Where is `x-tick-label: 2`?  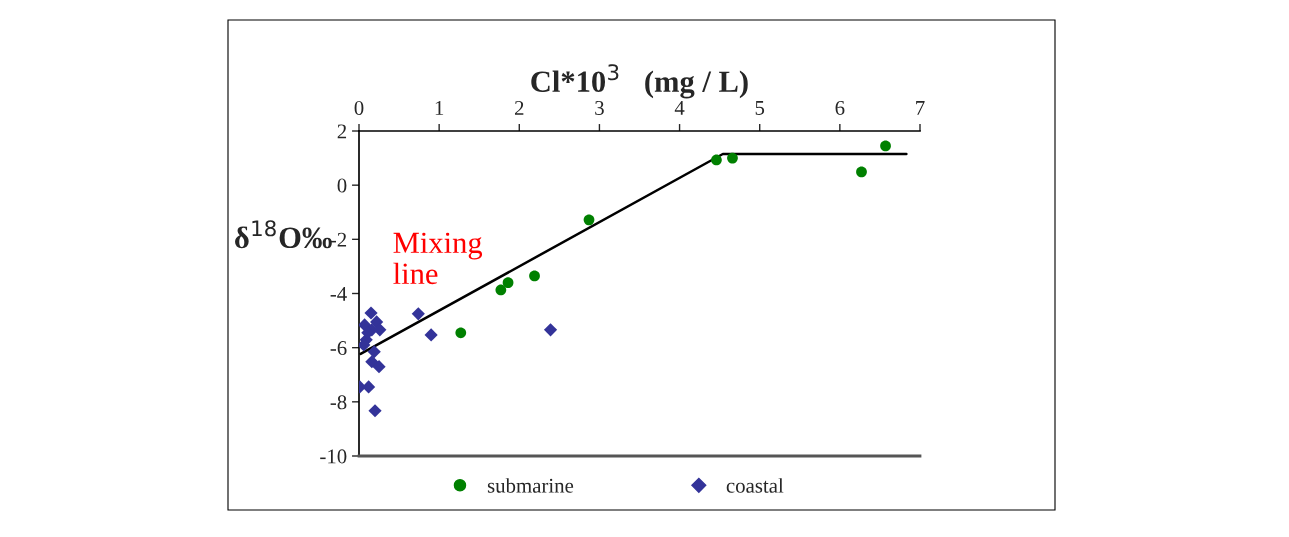 x-tick-label: 2 is located at coordinates (519, 107).